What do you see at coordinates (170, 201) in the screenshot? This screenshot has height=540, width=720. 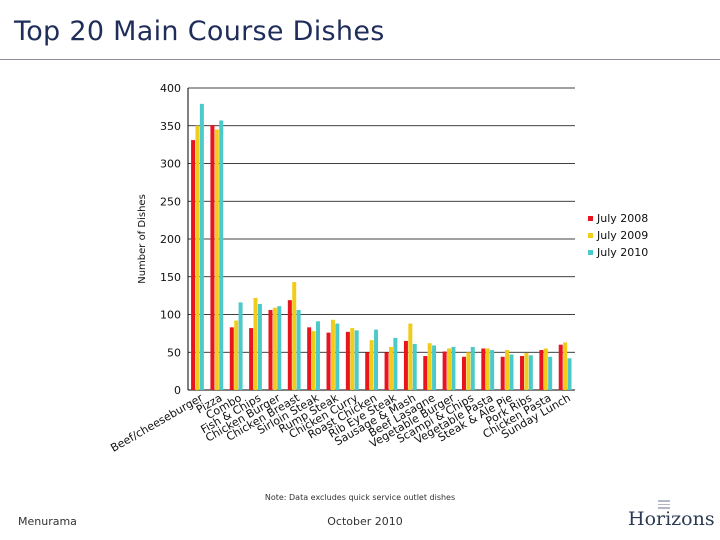 I see `y-tick-label: 250` at bounding box center [170, 201].